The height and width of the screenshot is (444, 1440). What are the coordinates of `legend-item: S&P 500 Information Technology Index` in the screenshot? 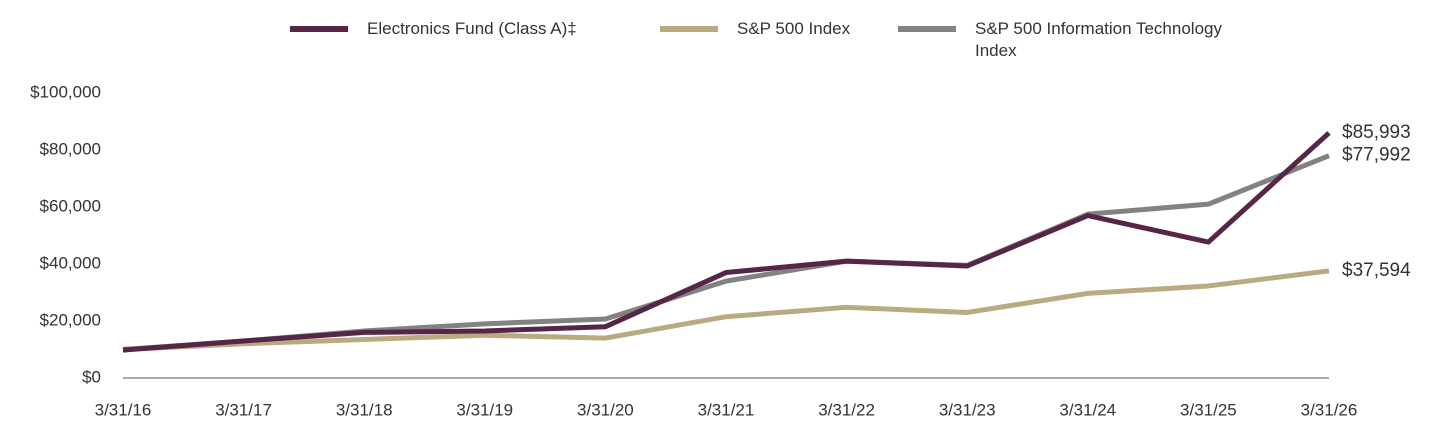 It's located at (1076, 40).